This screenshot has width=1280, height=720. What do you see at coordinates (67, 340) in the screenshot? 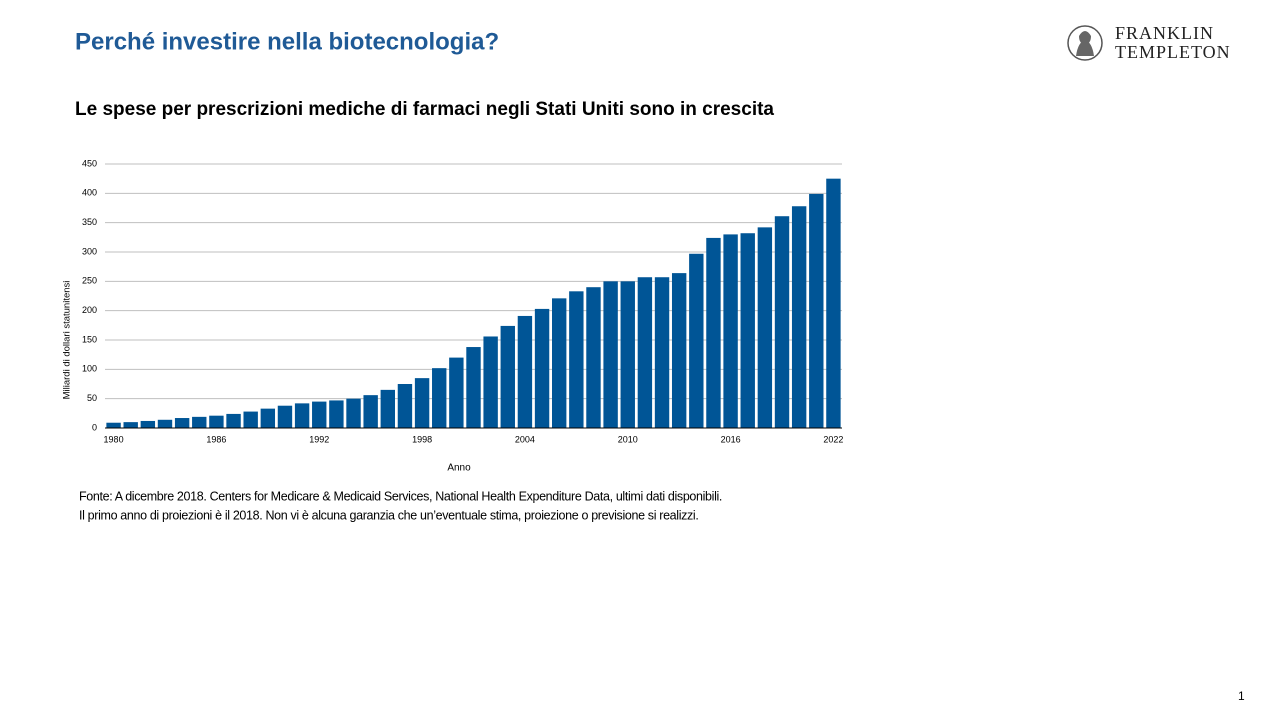
I see `y-axis-label: Miliardi di dollari statunitensi` at bounding box center [67, 340].